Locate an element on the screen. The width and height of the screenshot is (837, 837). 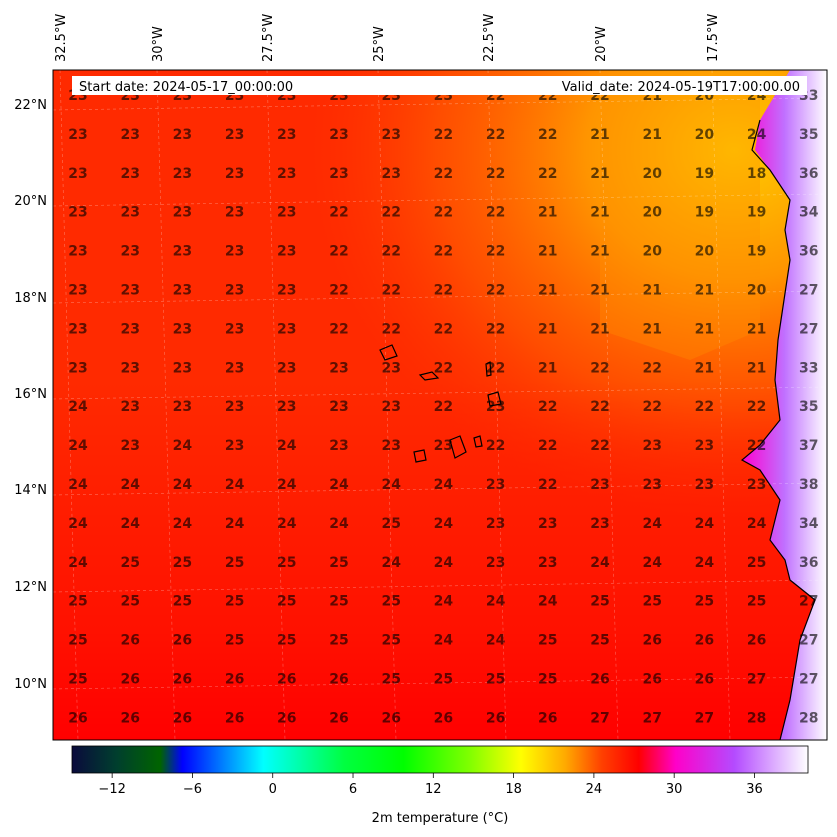
colorbar-label: 2m temperature (°C) is located at coordinates (440, 818).